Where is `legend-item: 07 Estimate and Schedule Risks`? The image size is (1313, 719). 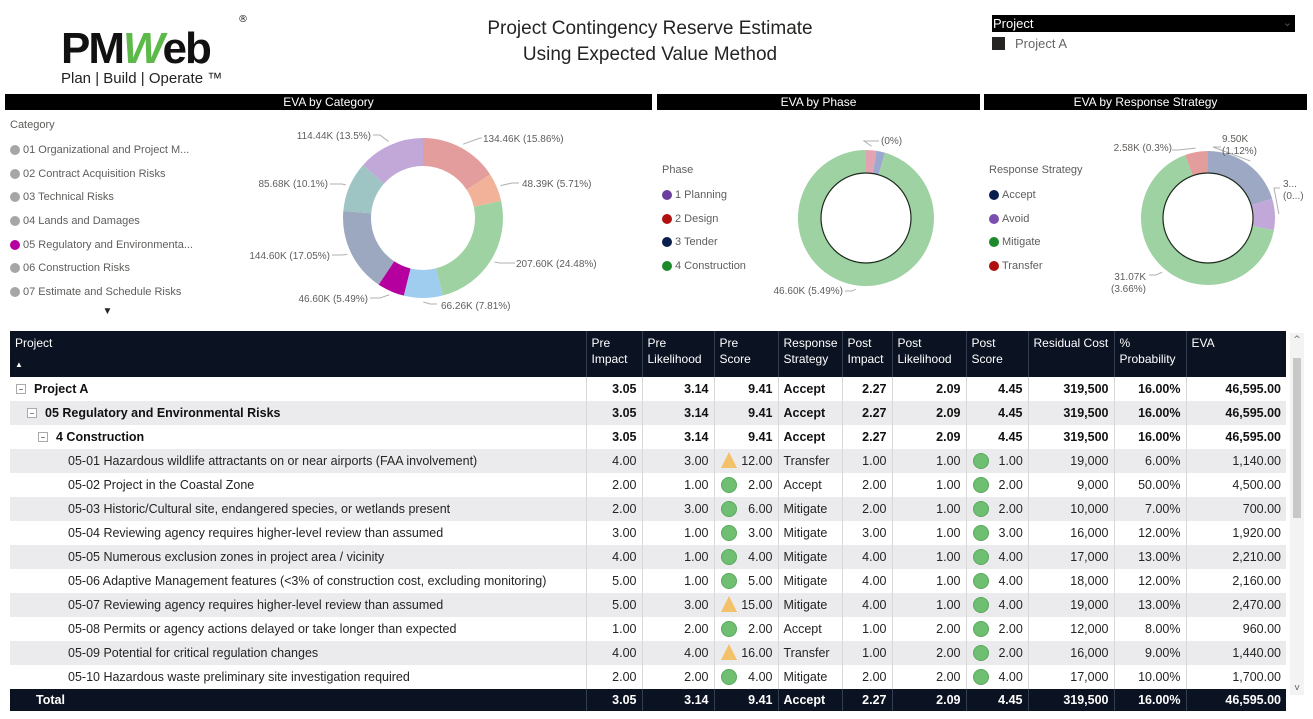 legend-item: 07 Estimate and Schedule Risks is located at coordinates (107, 292).